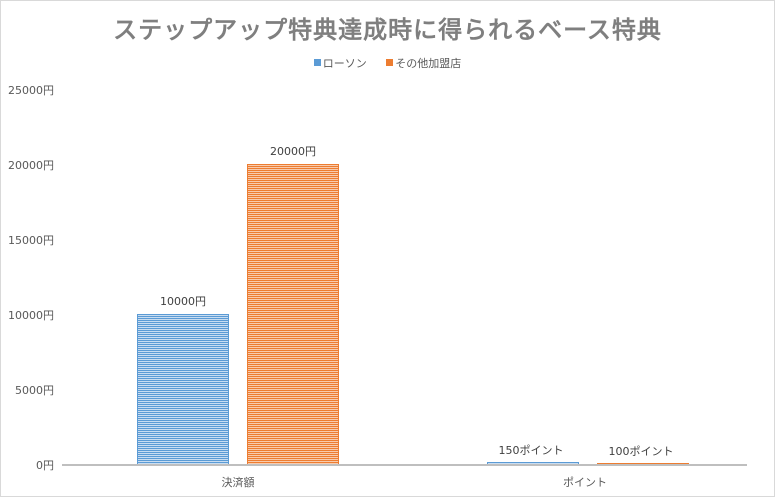 Image resolution: width=775 pixels, height=497 pixels. I want to click on legend-label: その他加盟店, so click(428, 63).